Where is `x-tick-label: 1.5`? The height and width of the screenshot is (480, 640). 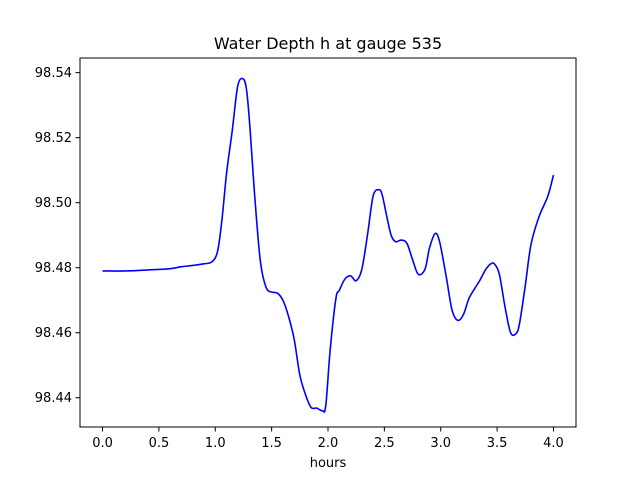
x-tick-label: 1.5 is located at coordinates (271, 443).